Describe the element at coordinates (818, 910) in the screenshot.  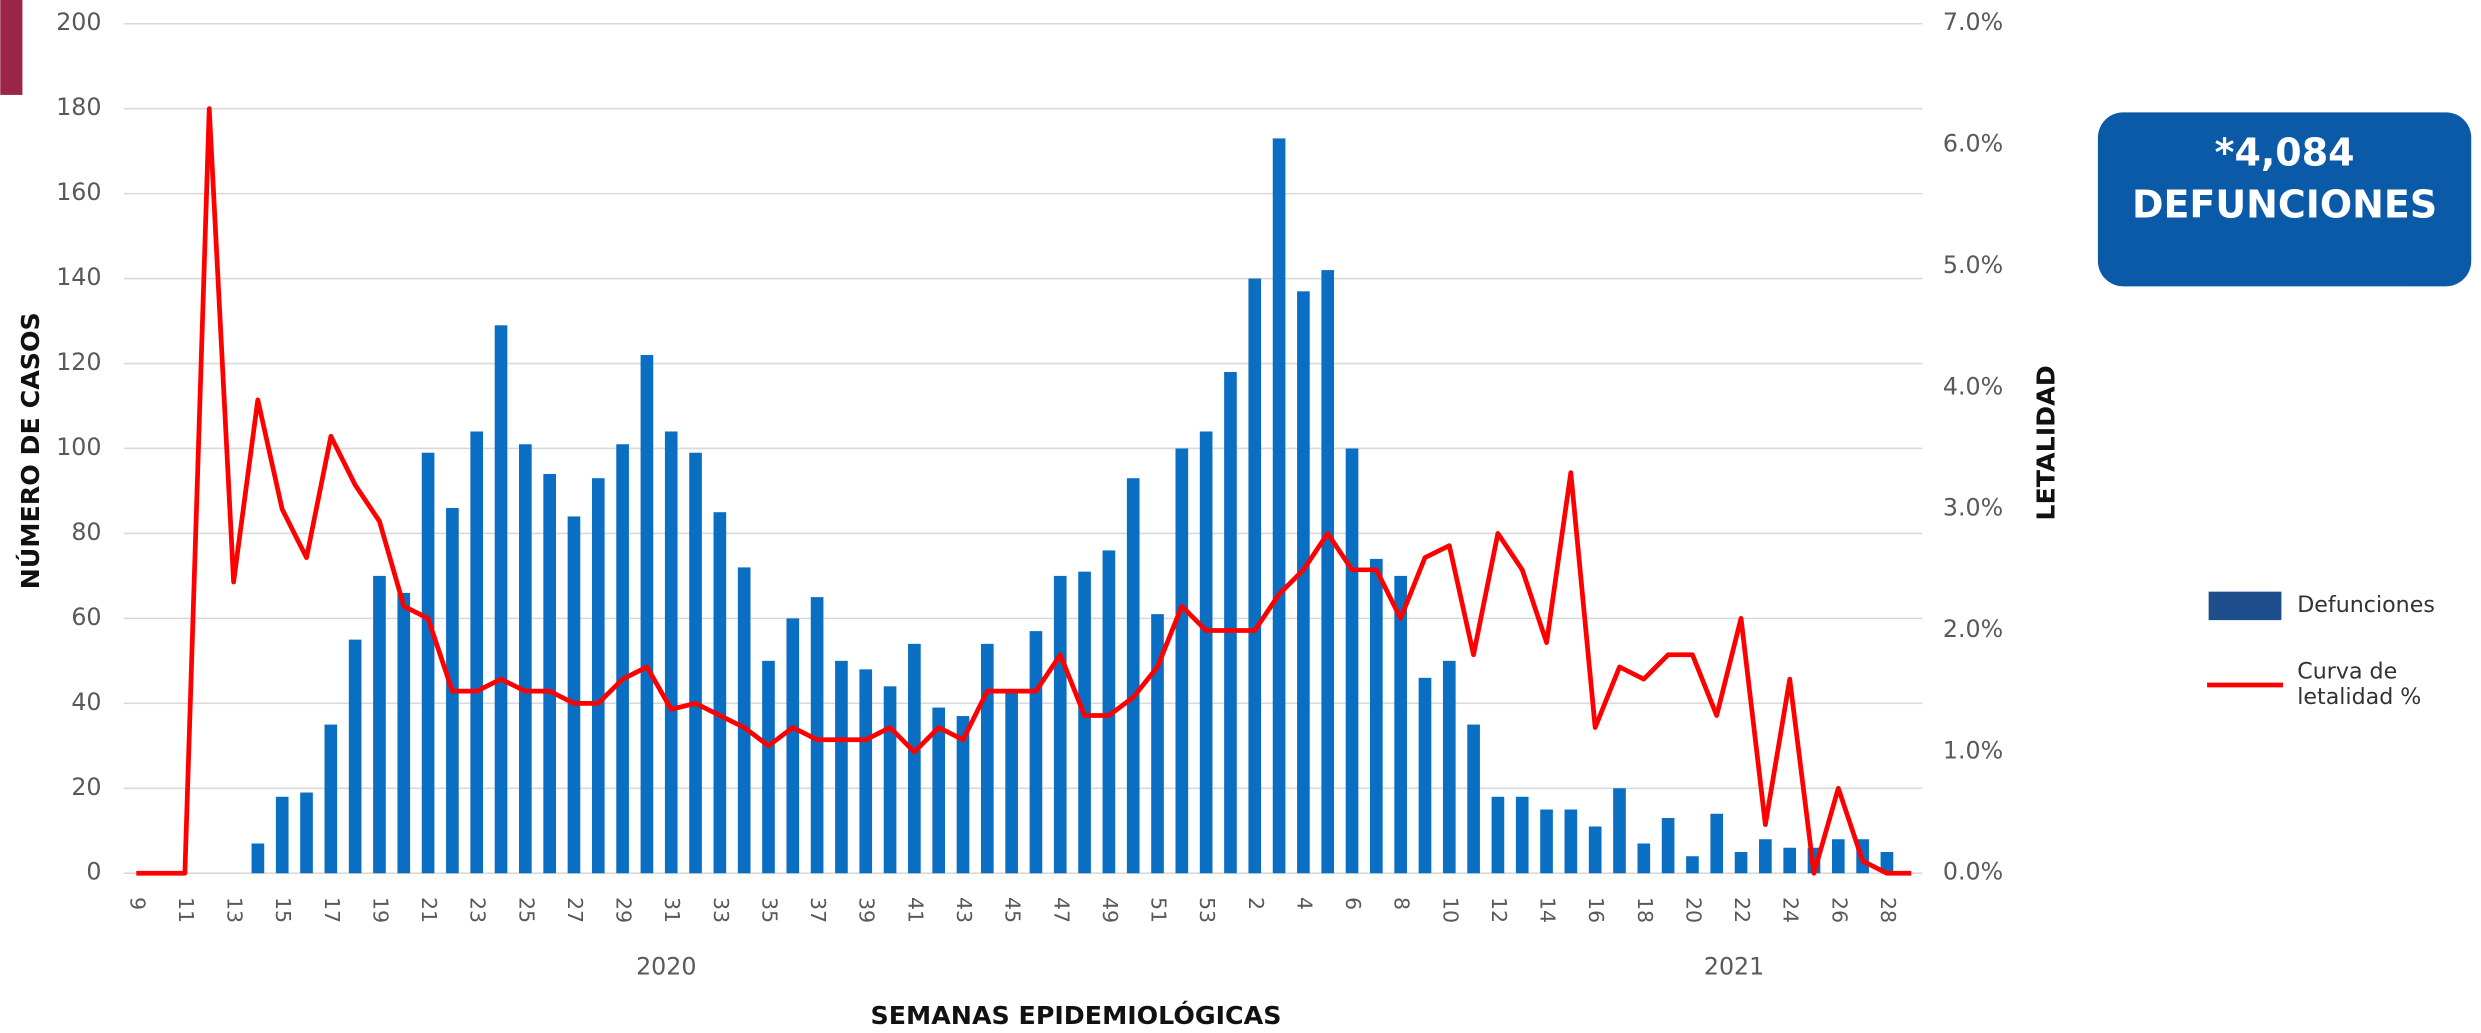
I see `x-tick-label: 37` at that location.